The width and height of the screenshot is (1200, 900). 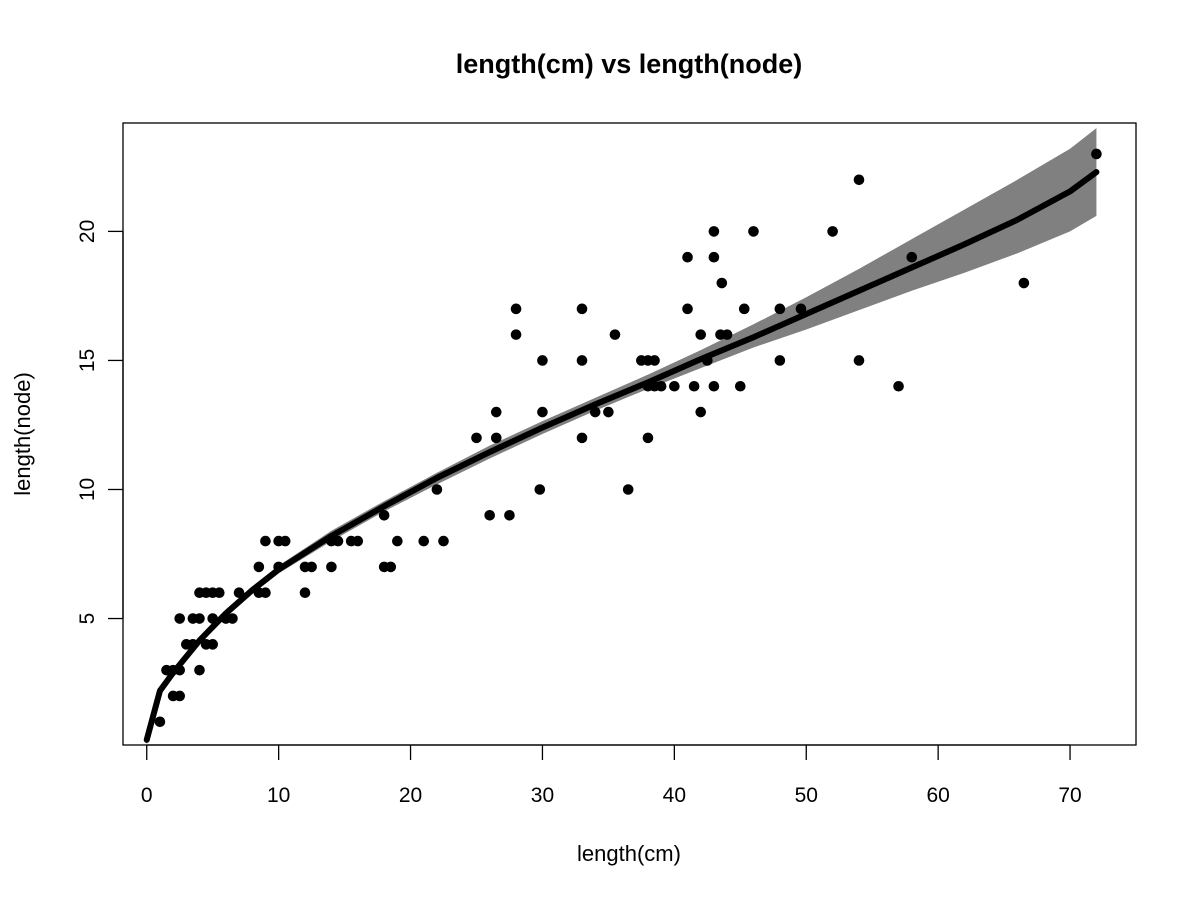 What do you see at coordinates (87, 231) in the screenshot?
I see `y-tick-label: 20` at bounding box center [87, 231].